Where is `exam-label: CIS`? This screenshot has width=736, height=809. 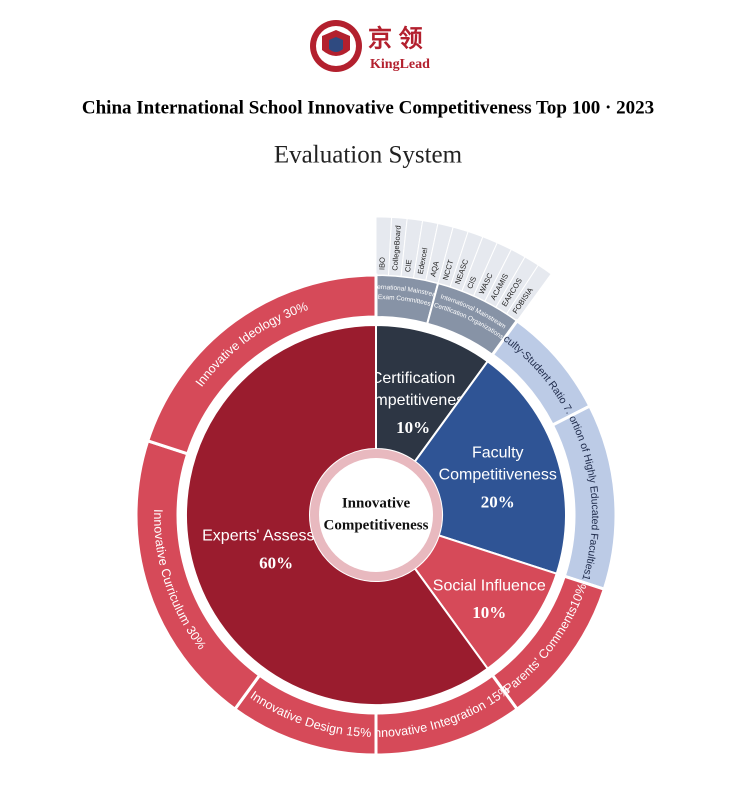
exam-label: CIS is located at coordinates (471, 282).